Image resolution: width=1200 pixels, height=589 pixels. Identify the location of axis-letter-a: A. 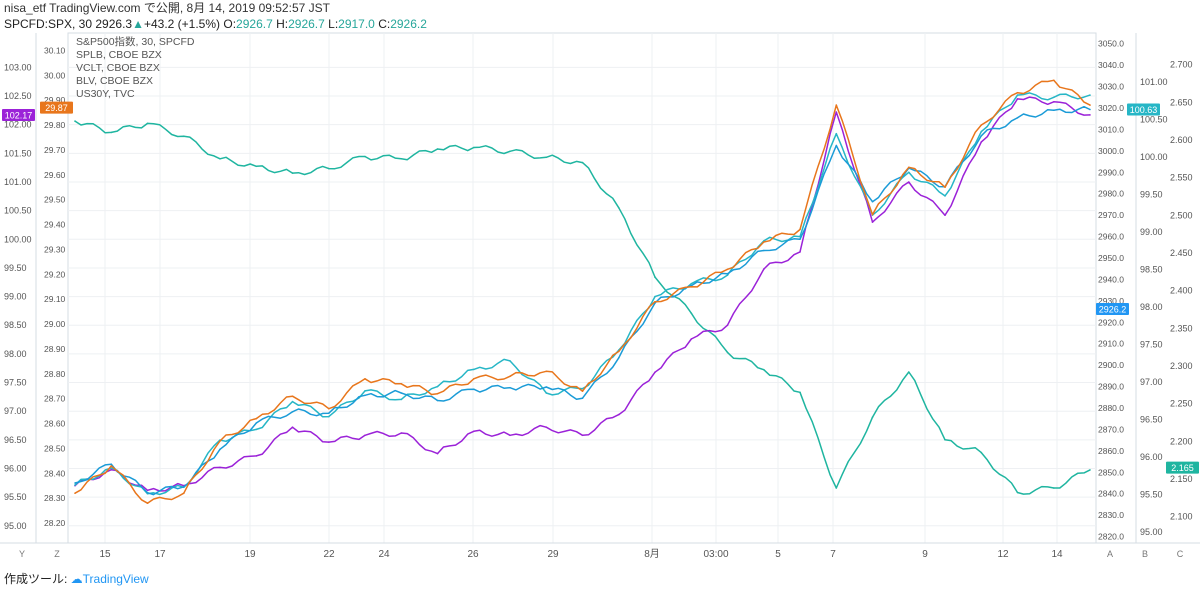
(1110, 554).